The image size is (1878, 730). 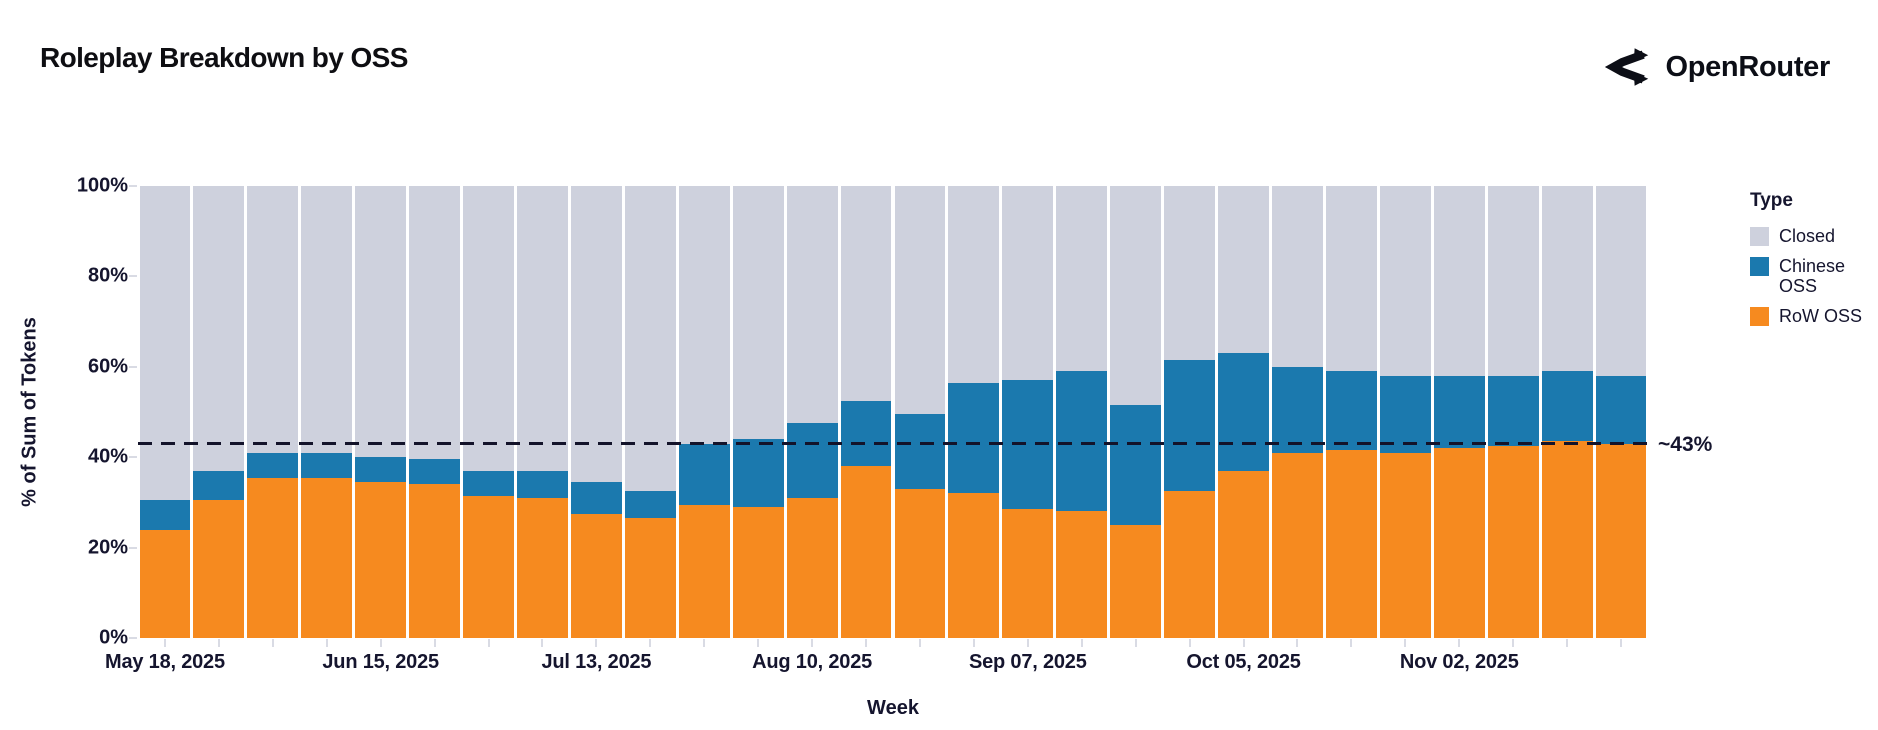 What do you see at coordinates (1759, 317) in the screenshot?
I see `legend-swatch` at bounding box center [1759, 317].